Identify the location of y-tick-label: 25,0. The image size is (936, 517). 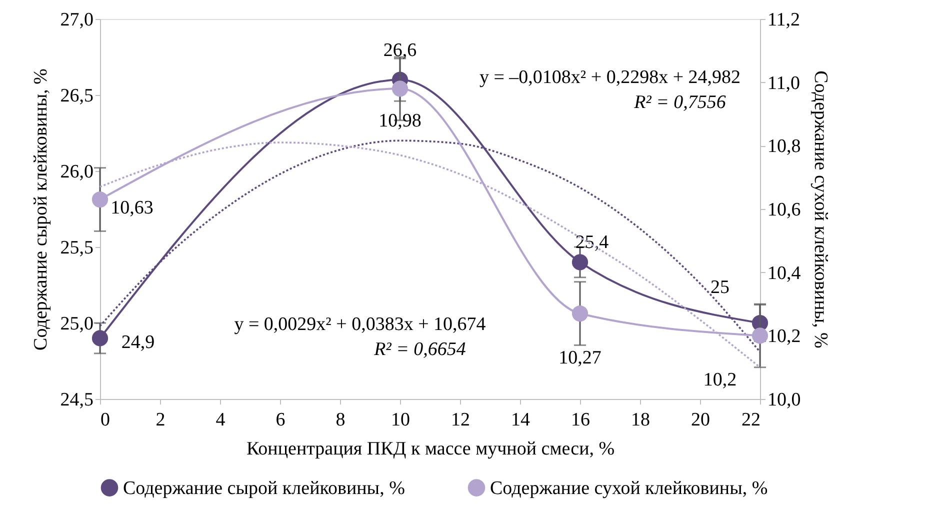
(77, 324).